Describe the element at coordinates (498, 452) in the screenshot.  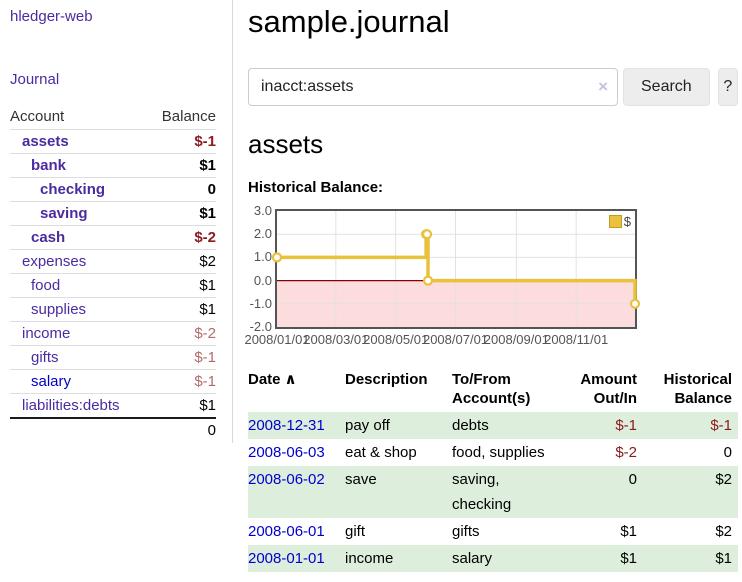
I see `register-cell-accounts: food, supplies` at that location.